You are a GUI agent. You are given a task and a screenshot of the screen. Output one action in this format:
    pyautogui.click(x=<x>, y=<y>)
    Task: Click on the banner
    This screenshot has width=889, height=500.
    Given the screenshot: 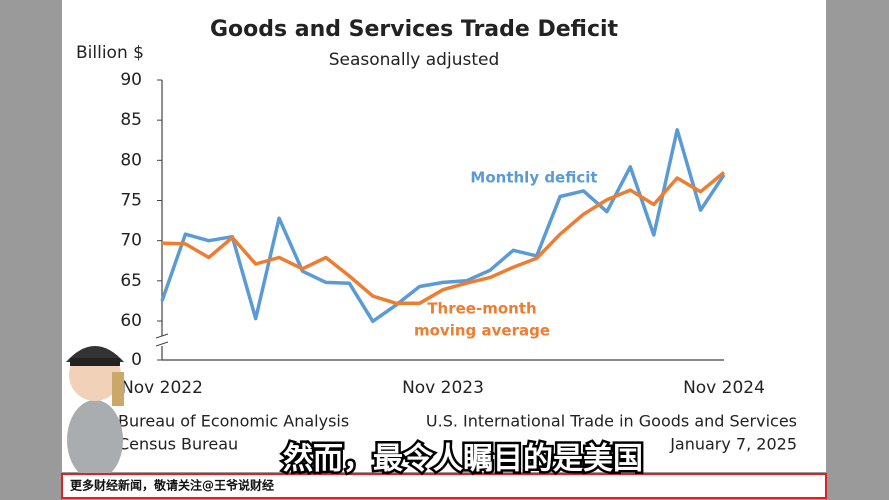 What is the action you would take?
    pyautogui.click(x=444, y=486)
    